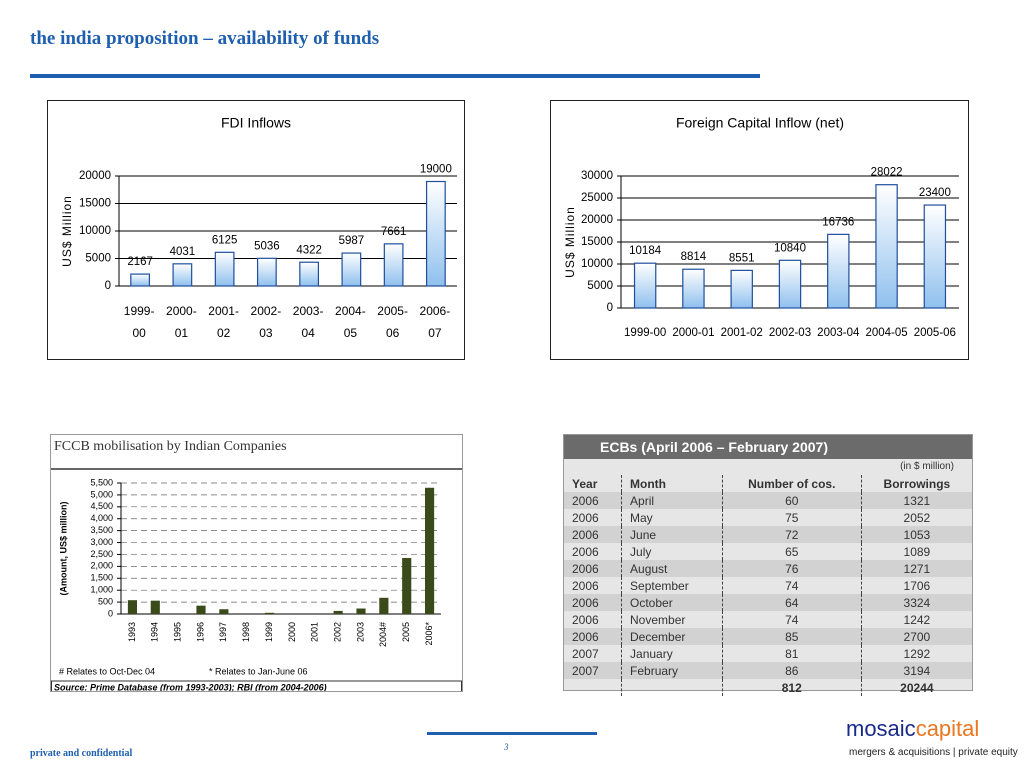  Describe the element at coordinates (597, 242) in the screenshot. I see `y-tick-label: 15000` at that location.